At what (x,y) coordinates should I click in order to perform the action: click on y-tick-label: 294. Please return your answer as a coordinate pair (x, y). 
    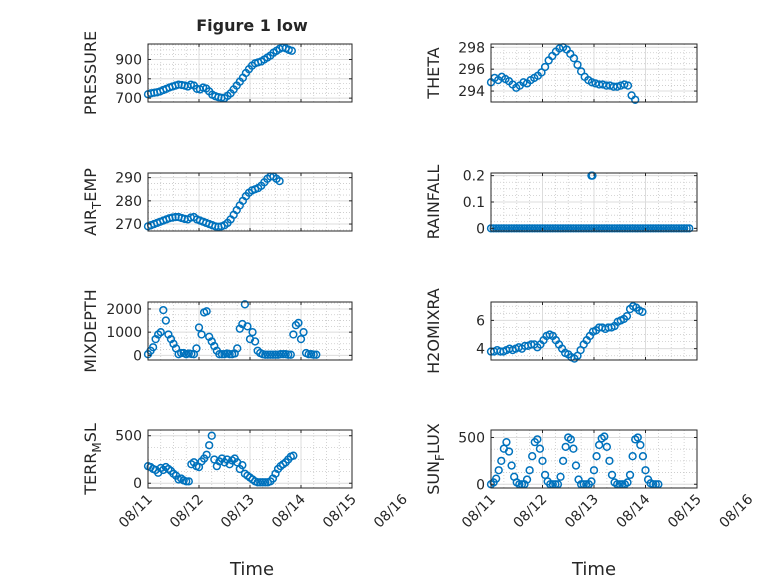
    Looking at the image, I should click on (471, 92).